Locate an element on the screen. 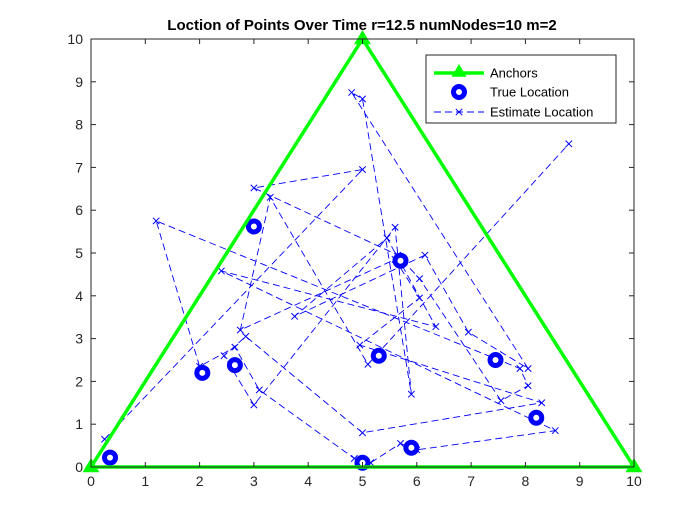 The height and width of the screenshot is (525, 700). estimate-point-8-b is located at coordinates (156, 221).